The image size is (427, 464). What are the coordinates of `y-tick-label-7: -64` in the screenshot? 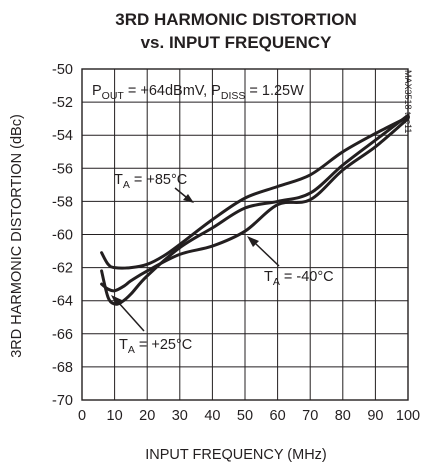 It's located at (62, 302).